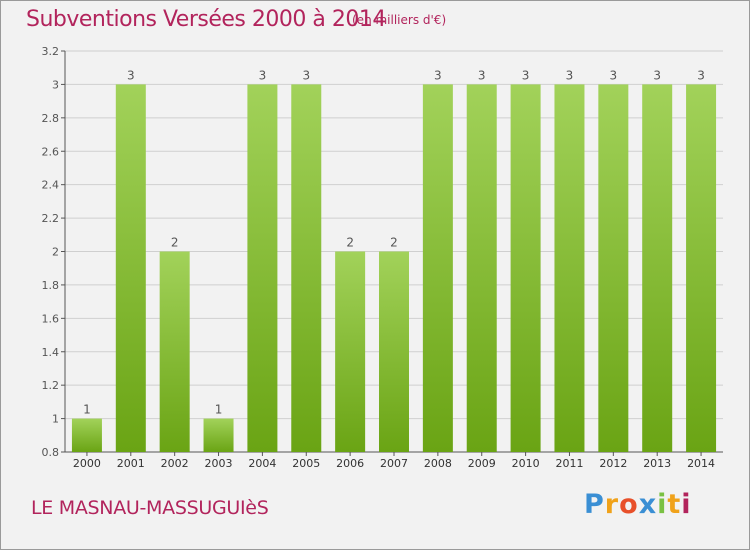 This screenshot has width=750, height=551. I want to click on bar-2005, so click(306, 268).